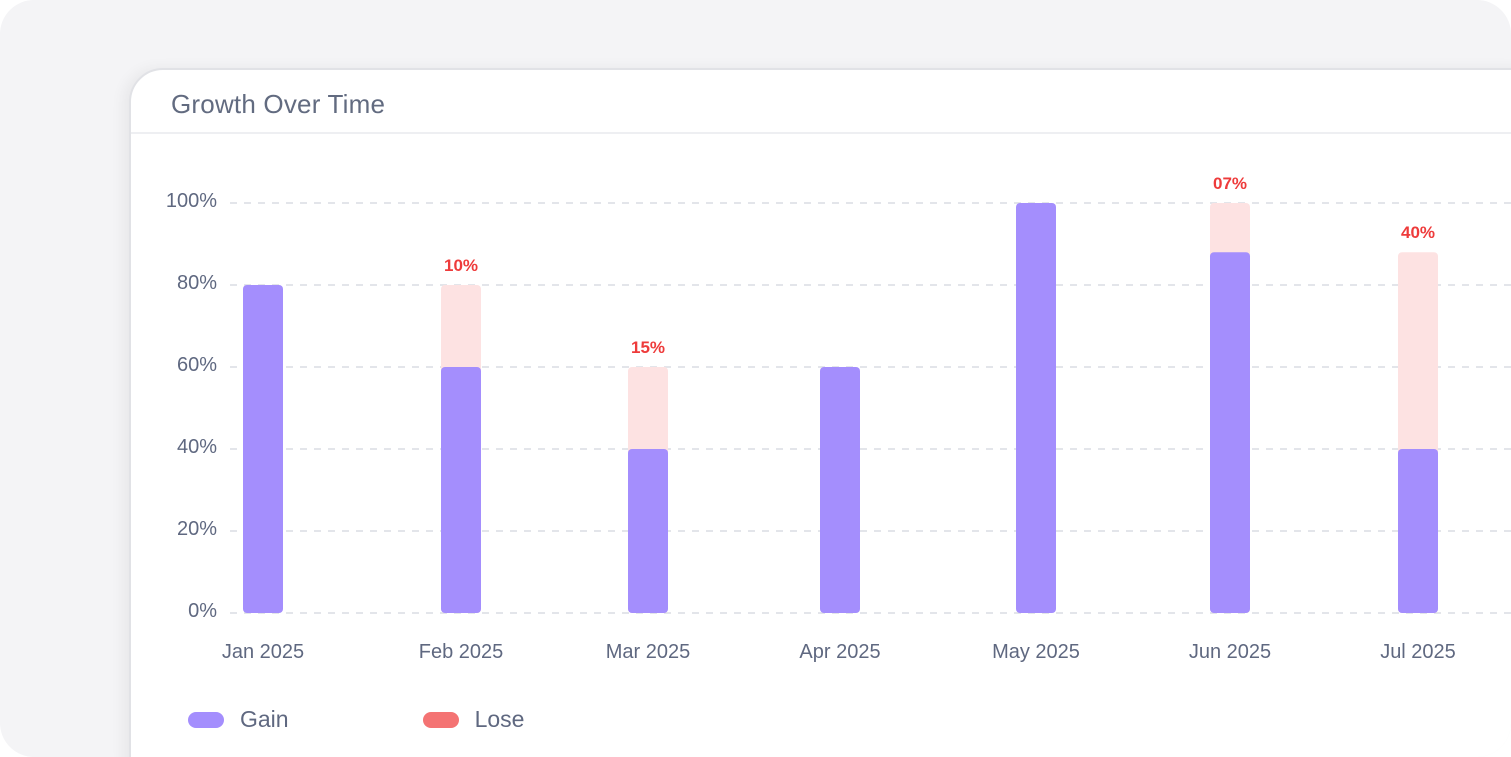 The width and height of the screenshot is (1511, 757). What do you see at coordinates (461, 652) in the screenshot?
I see `x-tick-label: Feb 2025` at bounding box center [461, 652].